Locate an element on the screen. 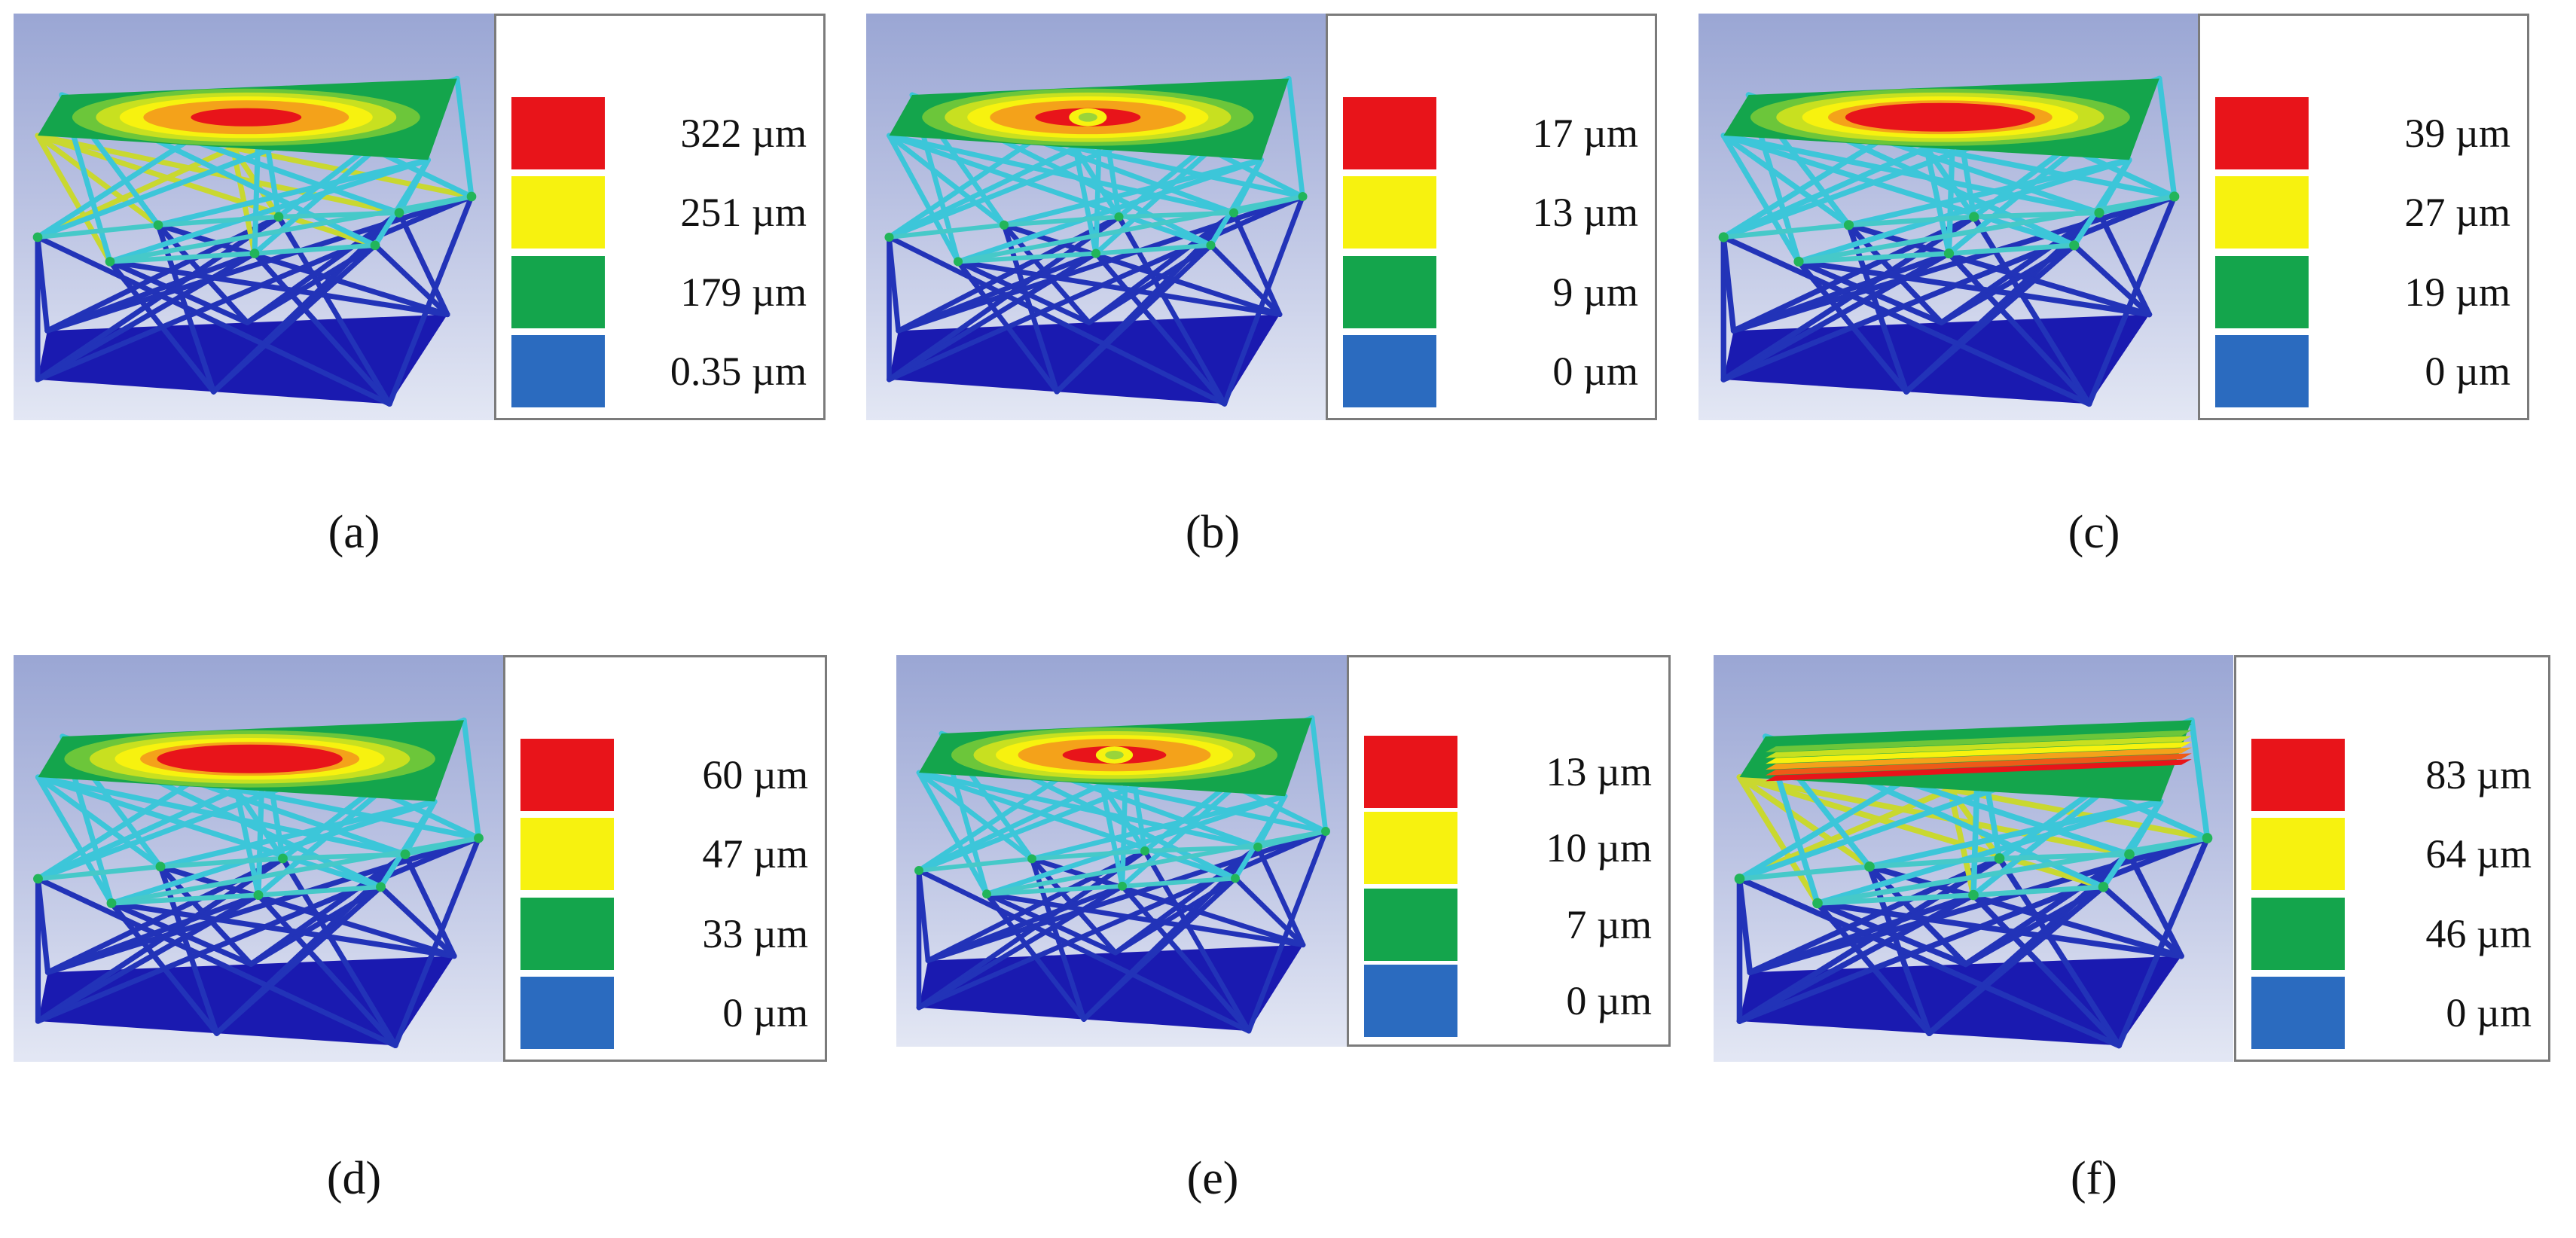  legend-row: 64 µm is located at coordinates (2392, 855).